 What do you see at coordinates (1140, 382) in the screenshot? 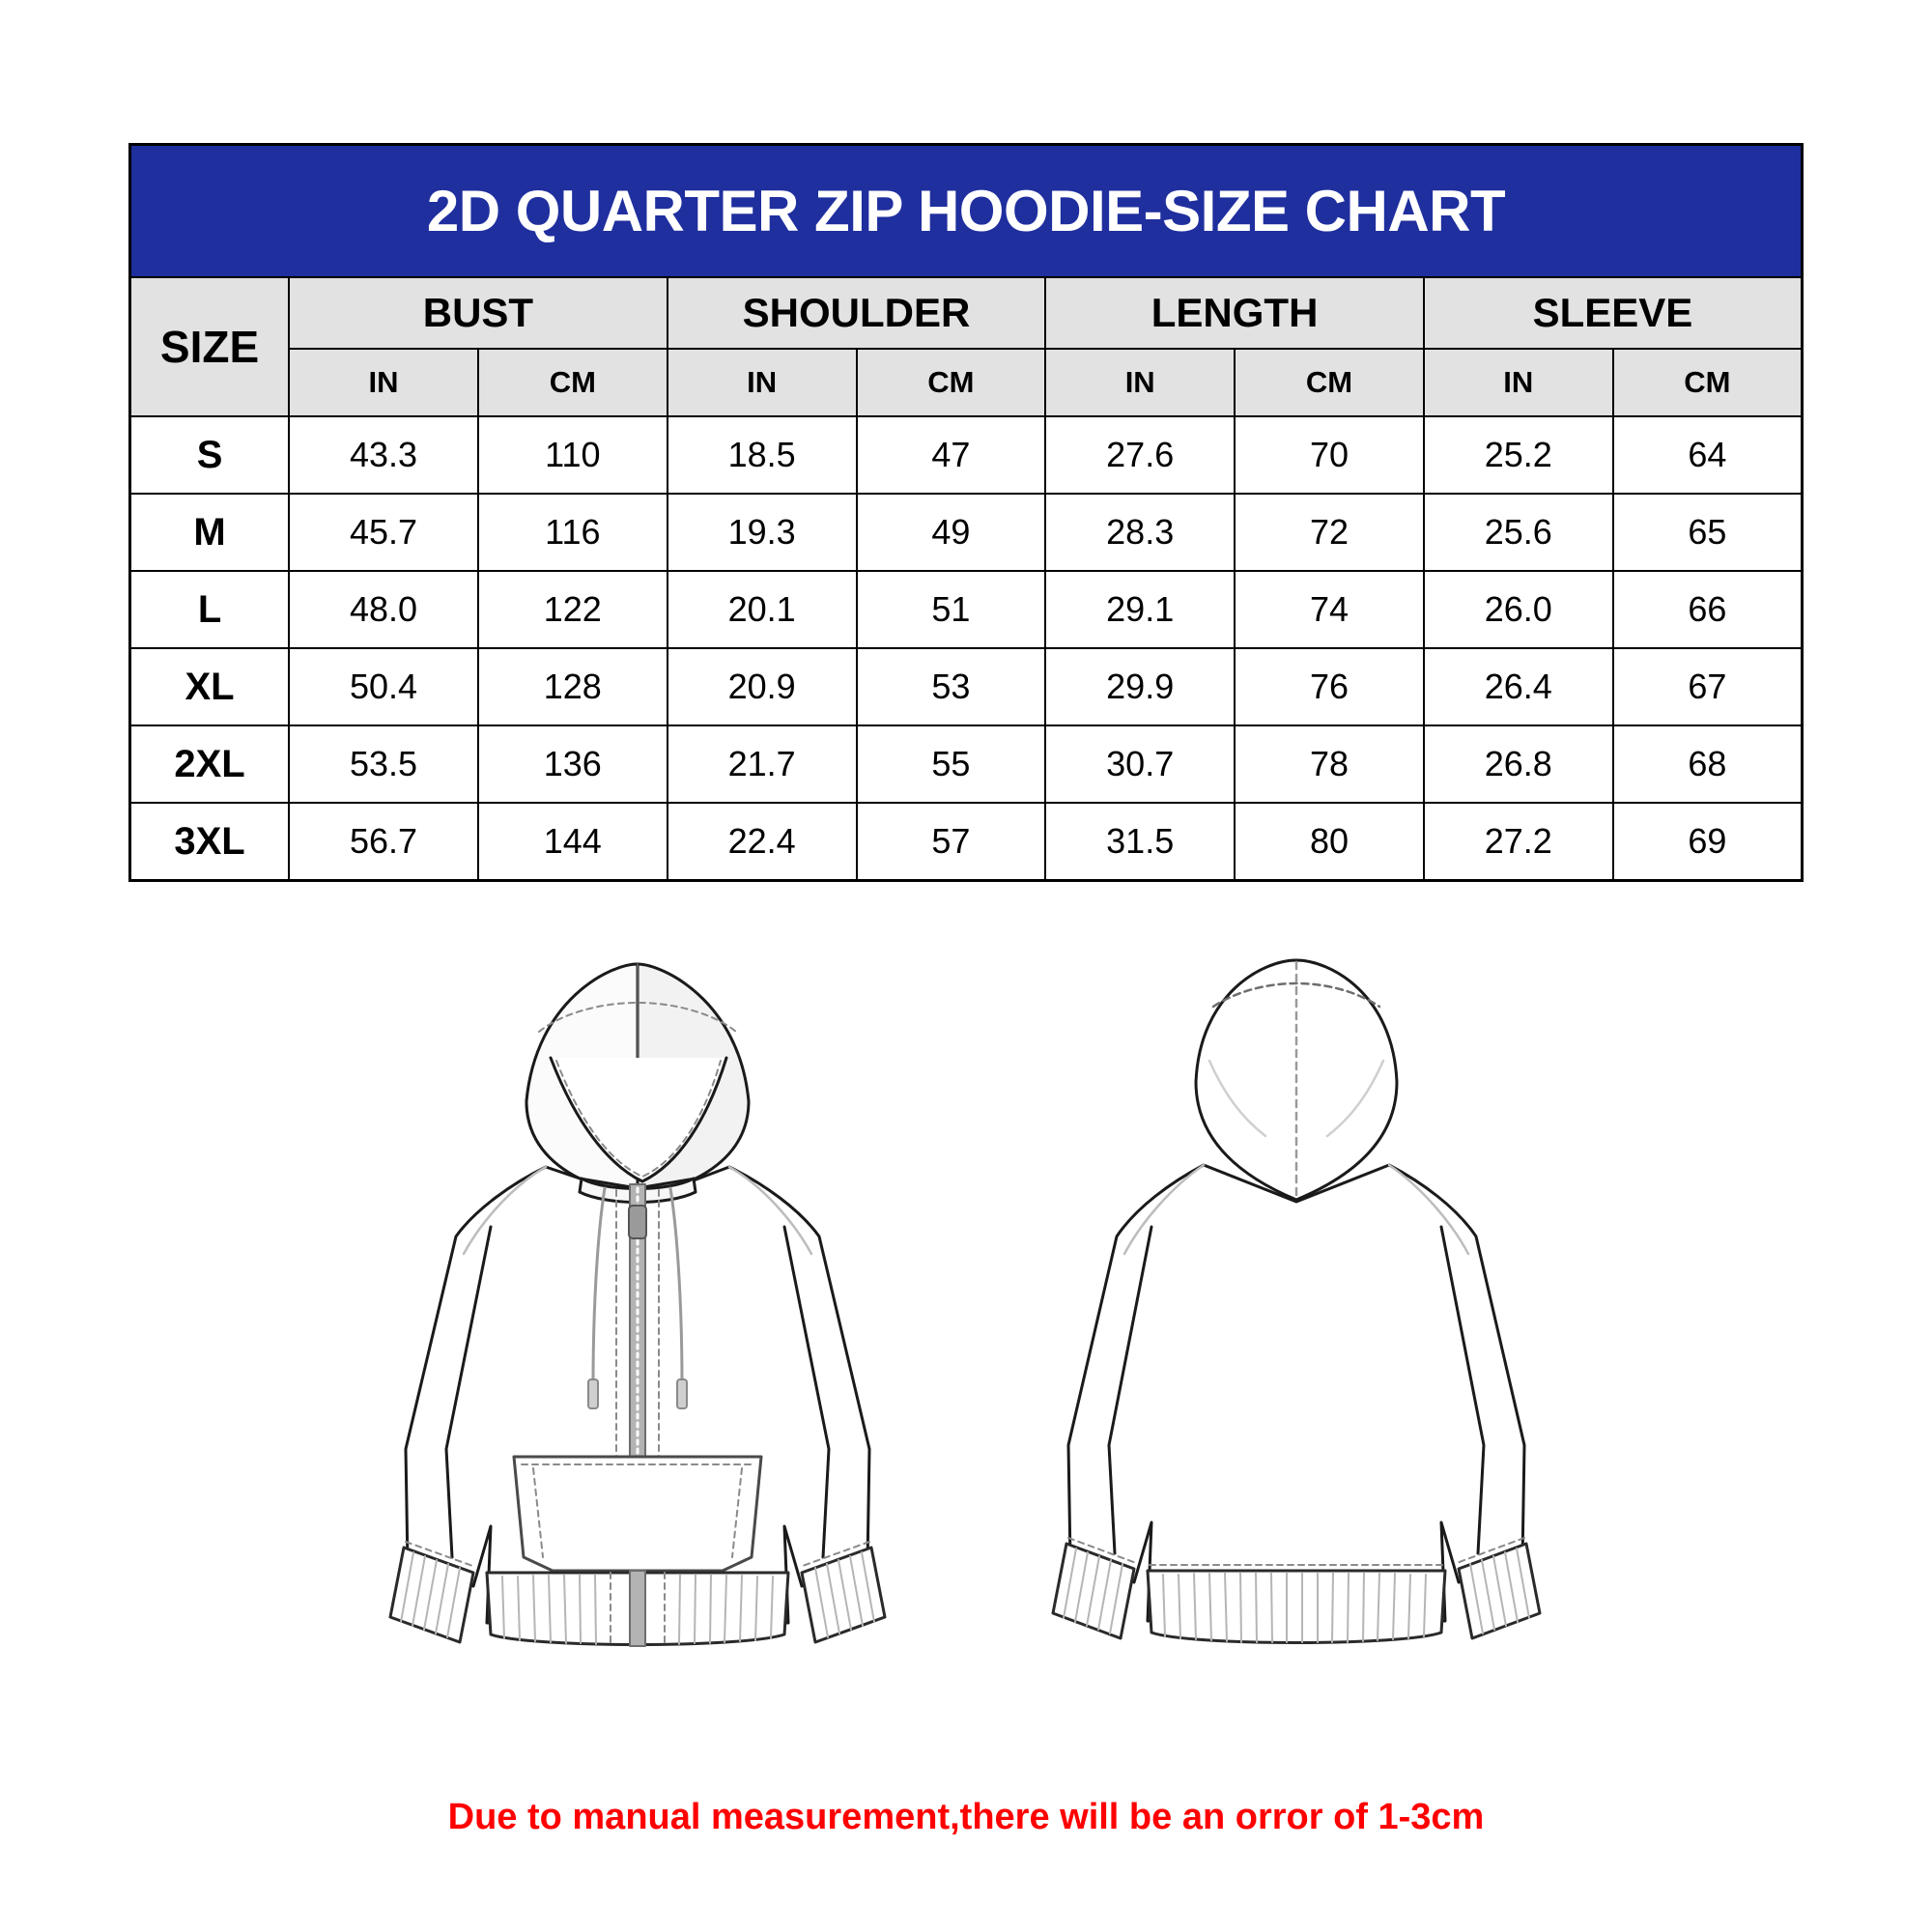
I see `unit-header-length-in: IN` at bounding box center [1140, 382].